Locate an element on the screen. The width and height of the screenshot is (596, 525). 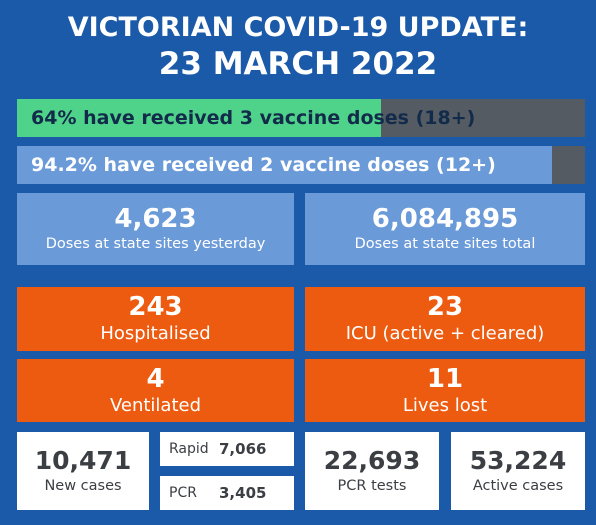
pcr-tests-value: 22,693 is located at coordinates (372, 460).